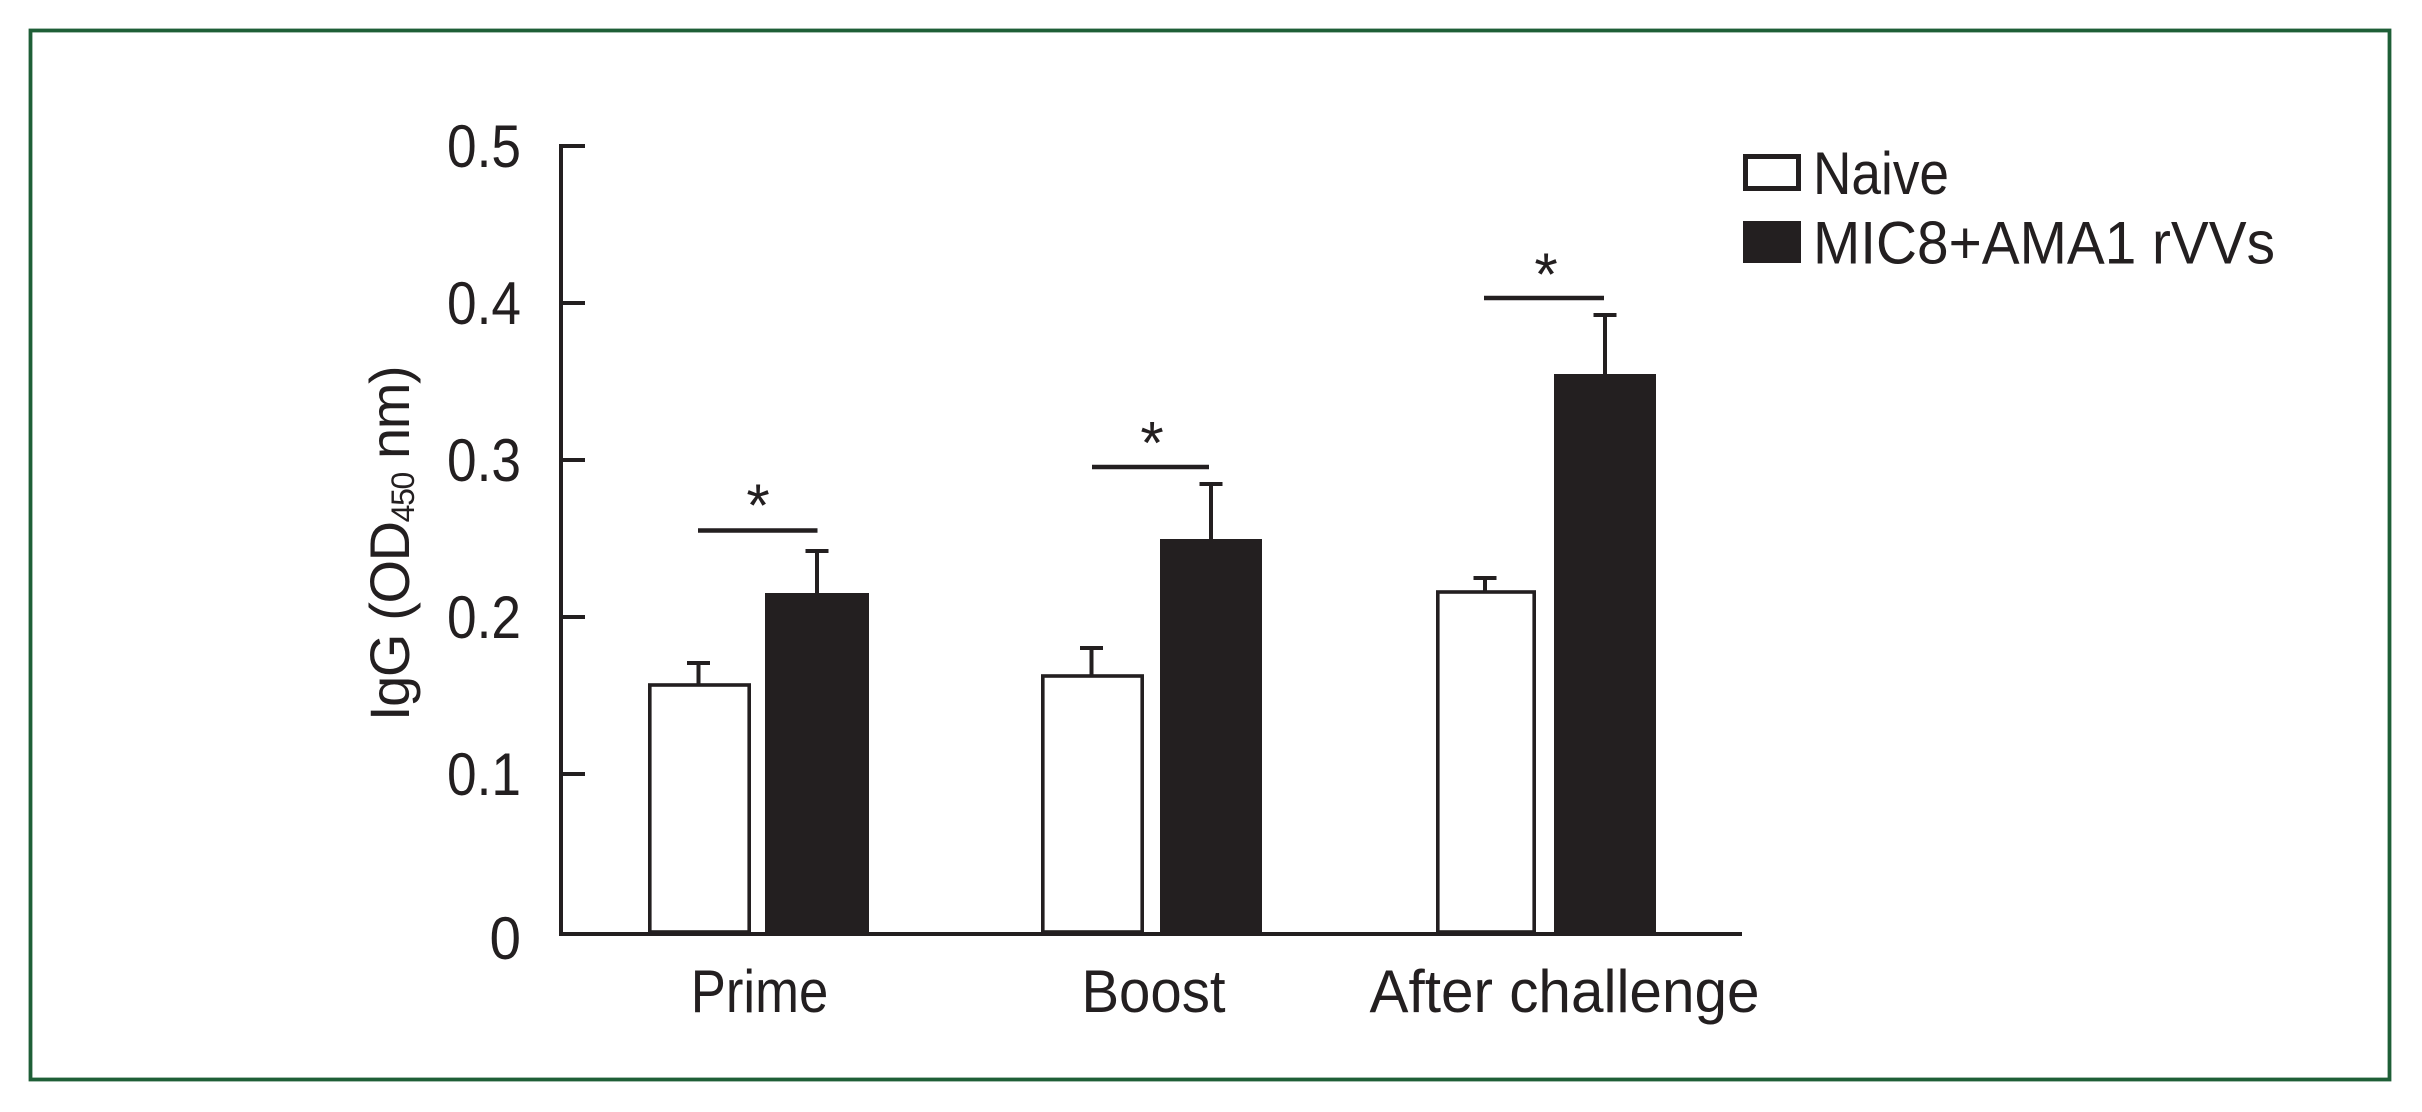 This screenshot has height=1112, width=2422. I want to click on svg-text: Boost, so click(1154, 991).